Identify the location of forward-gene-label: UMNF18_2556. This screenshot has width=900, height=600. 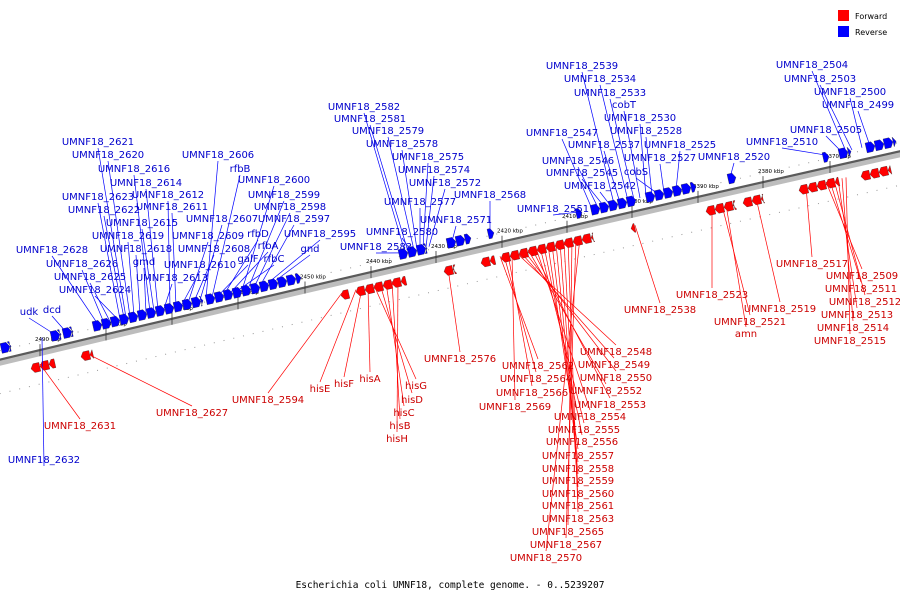
(582, 442).